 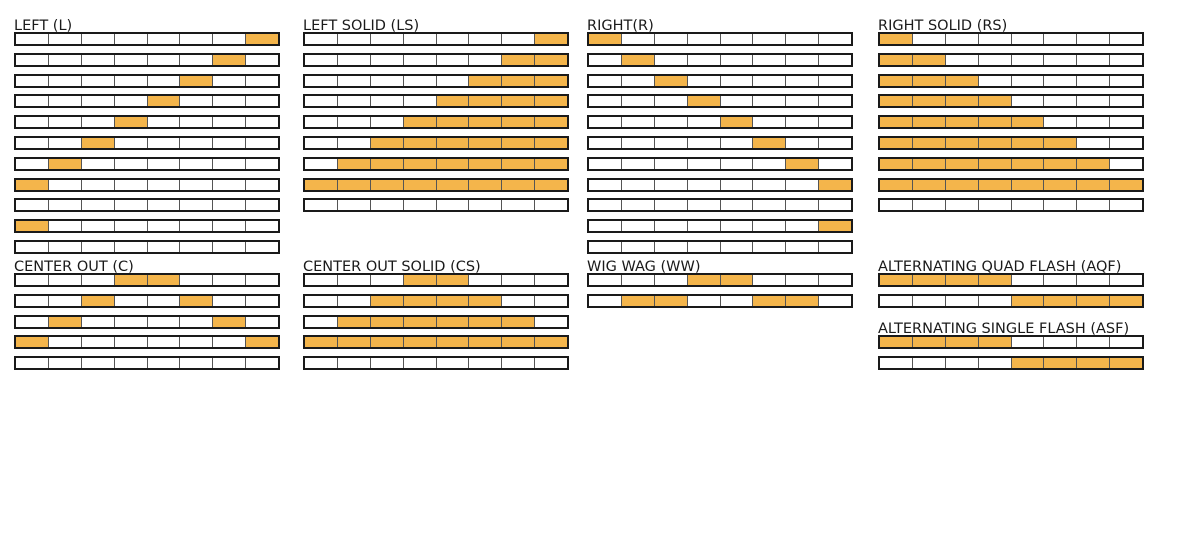 What do you see at coordinates (720, 285) in the screenshot?
I see `pattern-ww: WIG WAG (WW)` at bounding box center [720, 285].